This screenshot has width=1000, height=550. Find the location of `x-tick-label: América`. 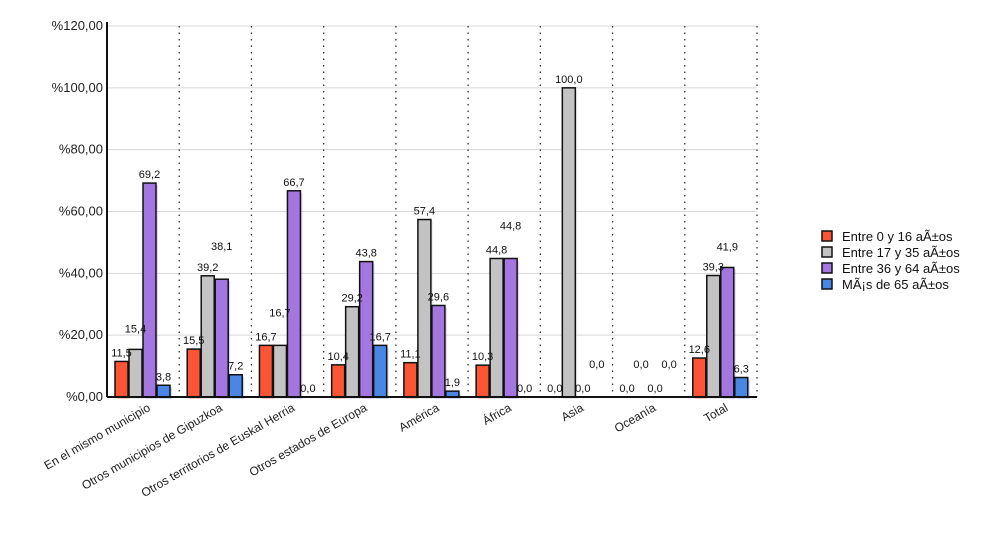

x-tick-label: América is located at coordinates (418, 417).